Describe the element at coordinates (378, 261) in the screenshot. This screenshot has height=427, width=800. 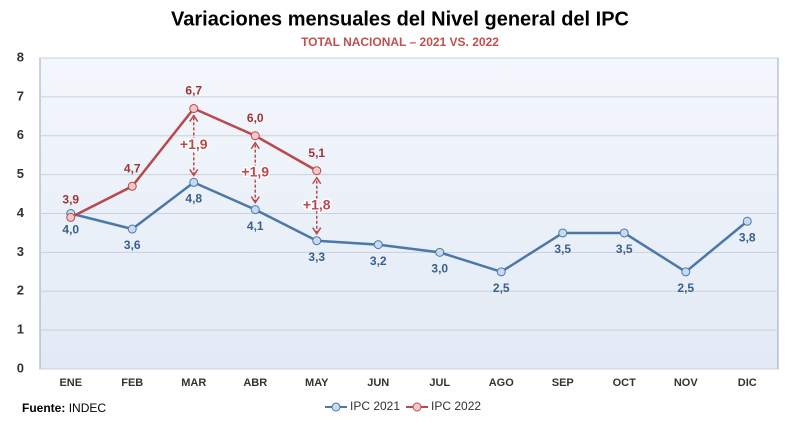
I see `data-label: 3,2` at that location.